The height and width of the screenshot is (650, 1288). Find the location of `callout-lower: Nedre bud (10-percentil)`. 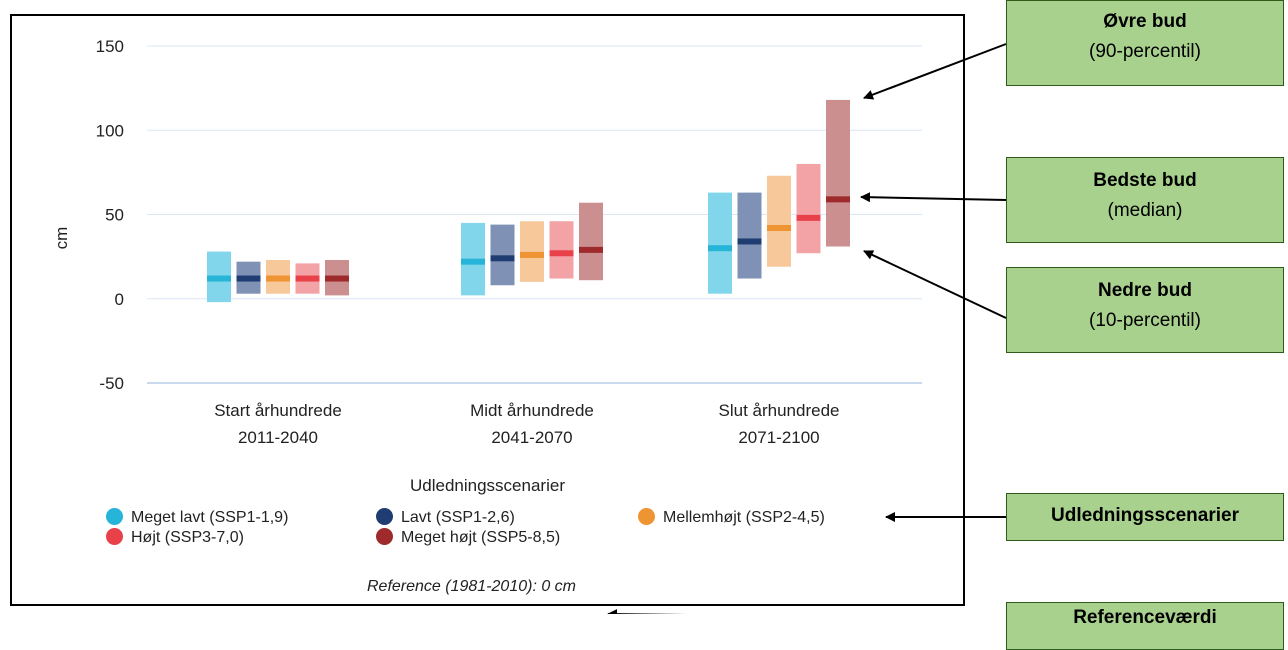

callout-lower: Nedre bud (10-percentil) is located at coordinates (1145, 310).